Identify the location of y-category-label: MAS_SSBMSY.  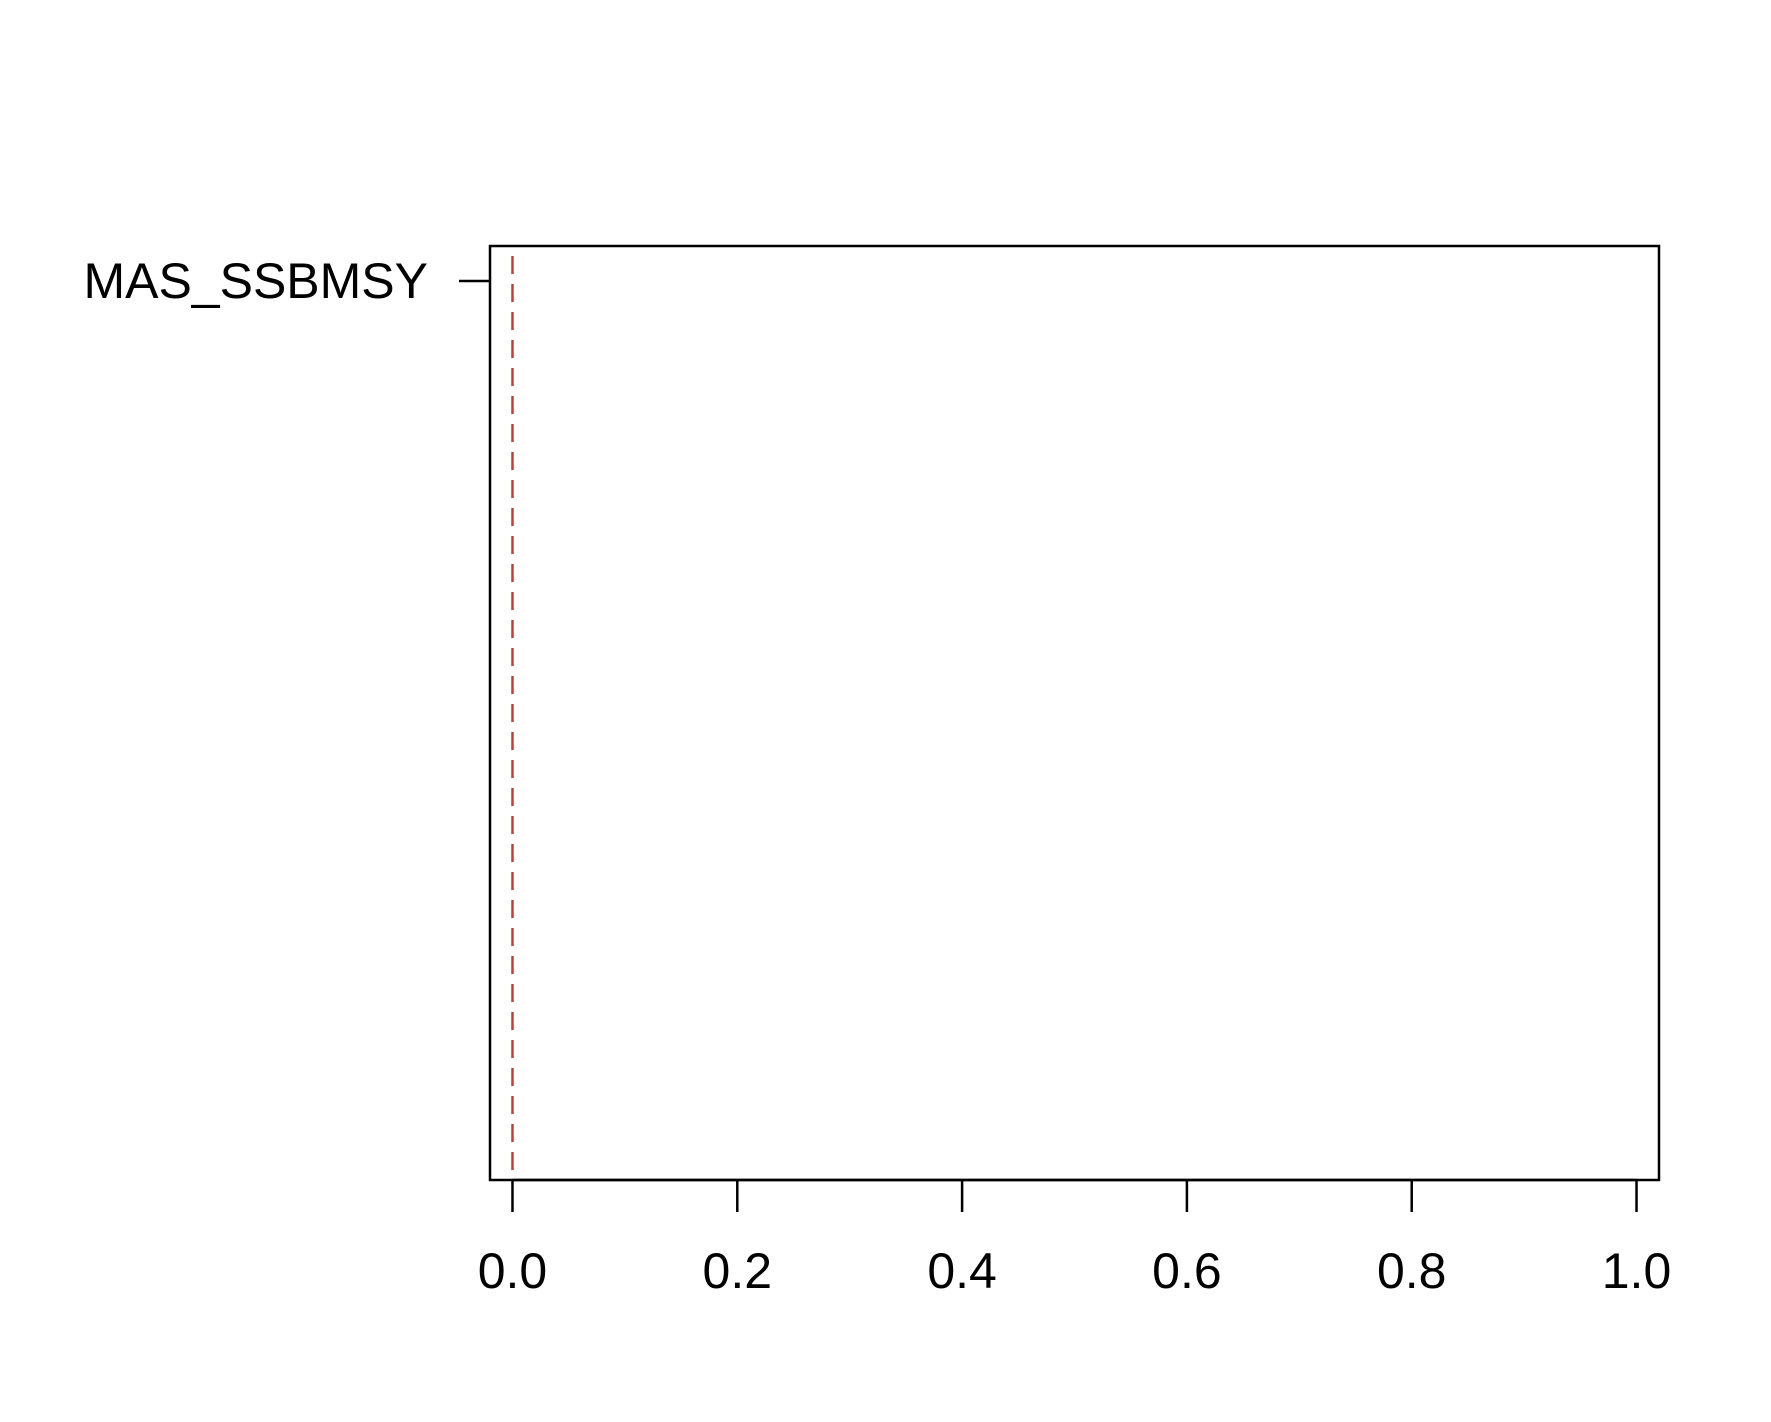
(255, 281).